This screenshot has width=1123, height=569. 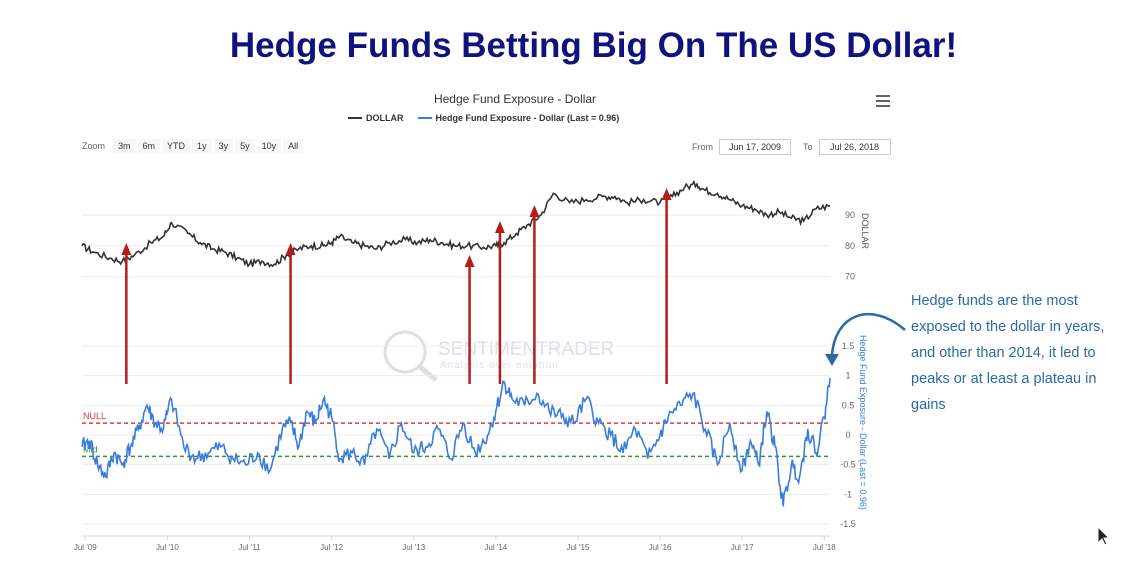 I want to click on hamburger-menu-icon, so click(x=883, y=101).